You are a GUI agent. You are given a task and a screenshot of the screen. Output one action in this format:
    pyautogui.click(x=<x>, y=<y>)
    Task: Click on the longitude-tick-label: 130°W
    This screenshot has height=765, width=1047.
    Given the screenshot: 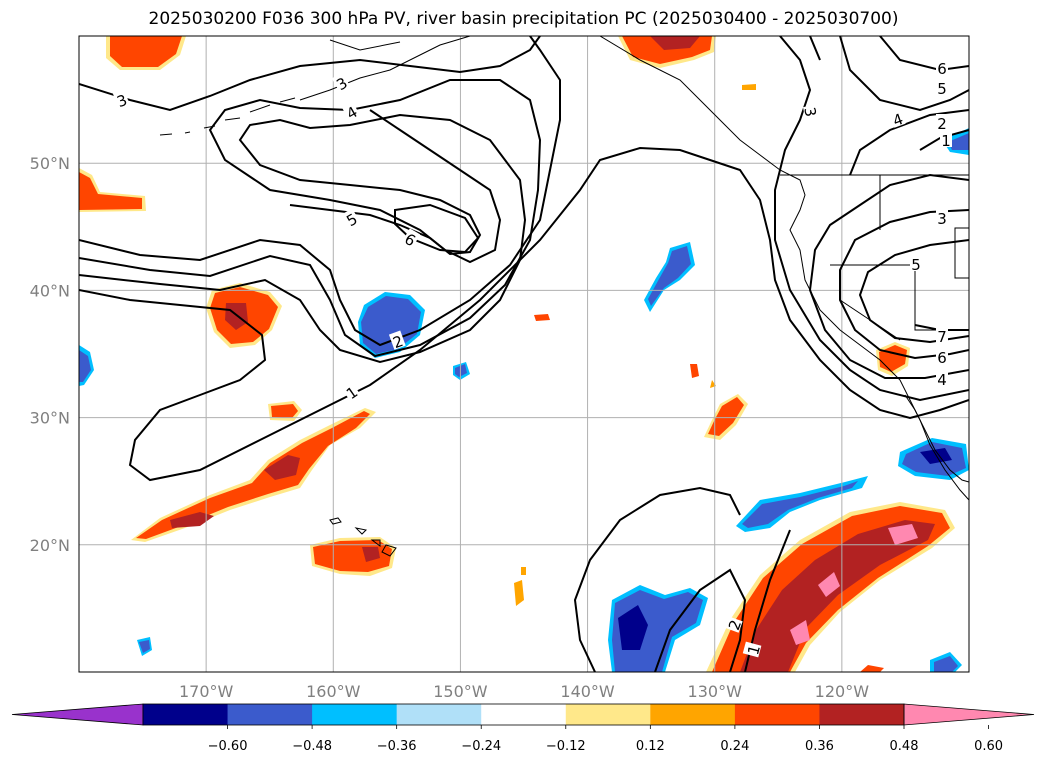 What is the action you would take?
    pyautogui.click(x=715, y=691)
    